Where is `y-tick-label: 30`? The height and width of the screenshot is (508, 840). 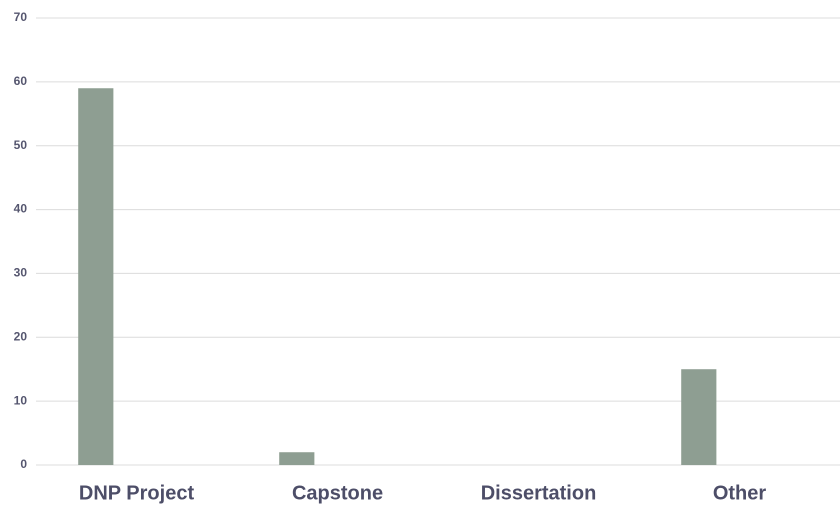 y-tick-label: 30 is located at coordinates (21, 273).